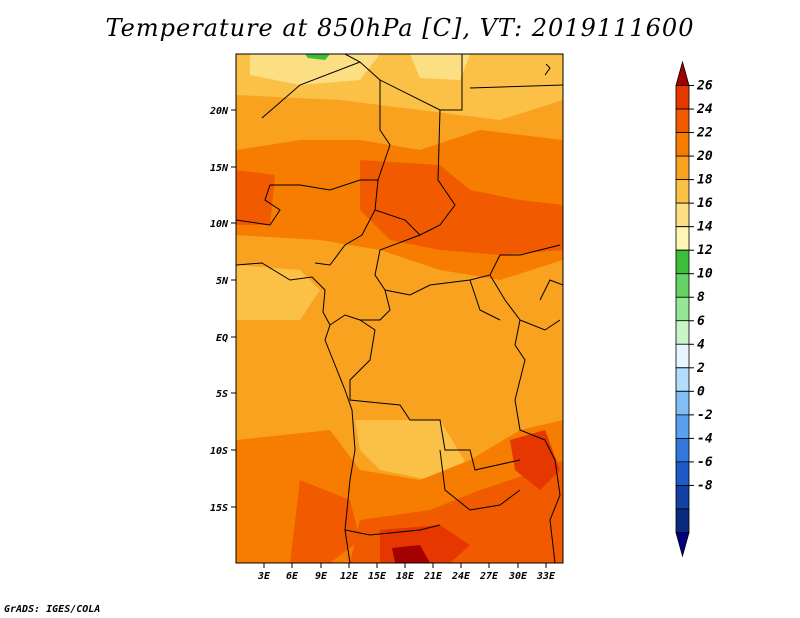 This screenshot has height=618, width=800. I want to click on lon-label: 9E, so click(321, 576).